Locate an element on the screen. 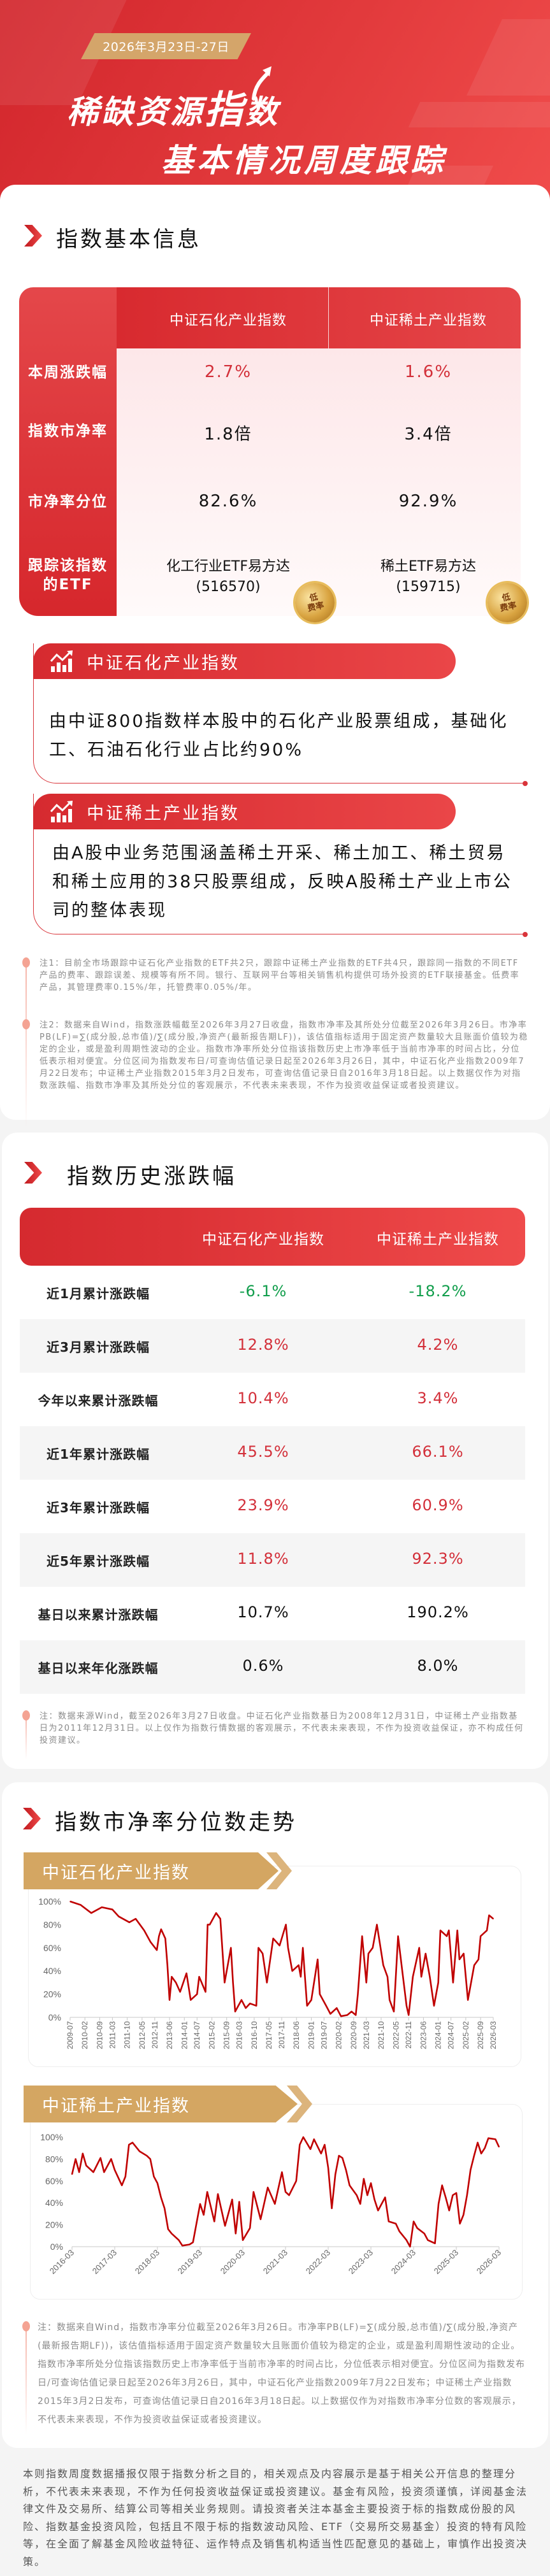  x-tick-label: 2017-11 is located at coordinates (281, 2035).